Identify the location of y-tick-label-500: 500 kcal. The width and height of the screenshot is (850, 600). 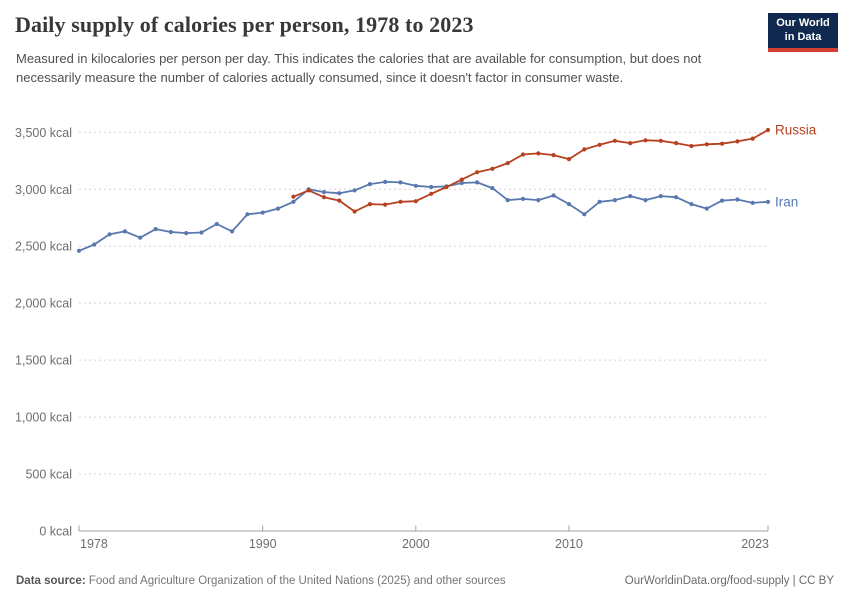
(48, 475).